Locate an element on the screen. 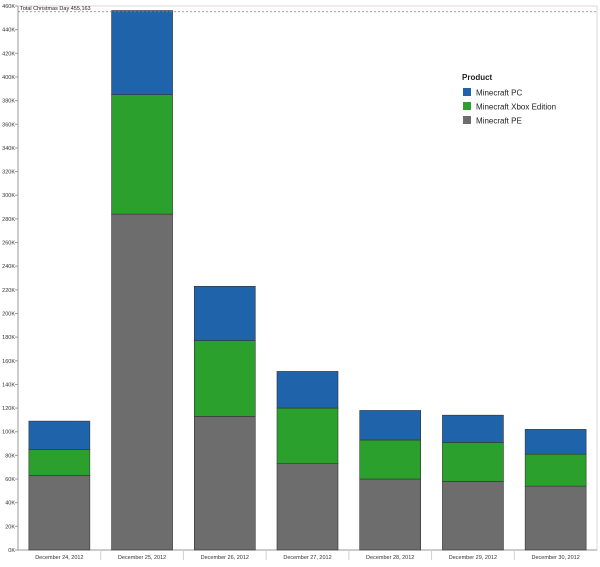  y-tick-label: 20K is located at coordinates (10, 527).